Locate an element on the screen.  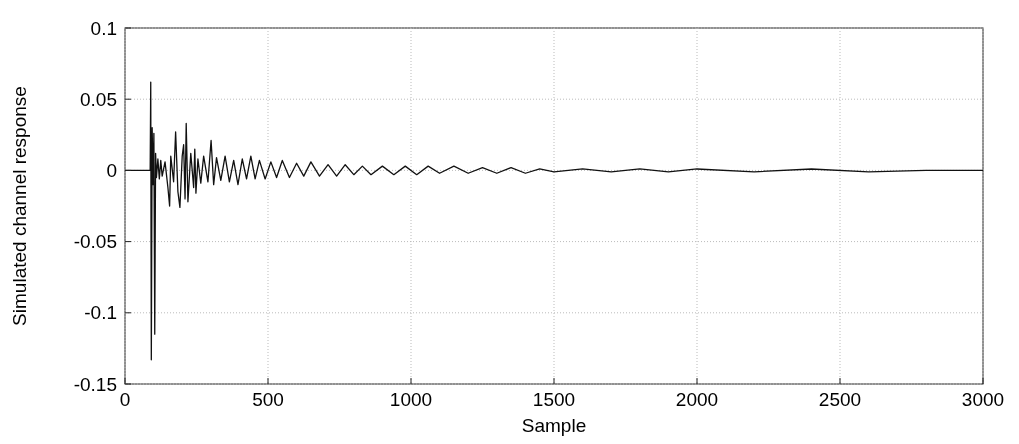
x-tick-label: 3000 is located at coordinates (983, 399).